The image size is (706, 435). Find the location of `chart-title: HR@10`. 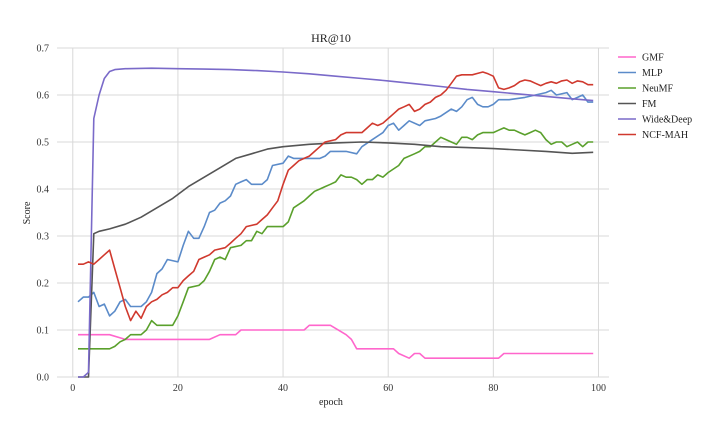

chart-title: HR@10 is located at coordinates (331, 38).